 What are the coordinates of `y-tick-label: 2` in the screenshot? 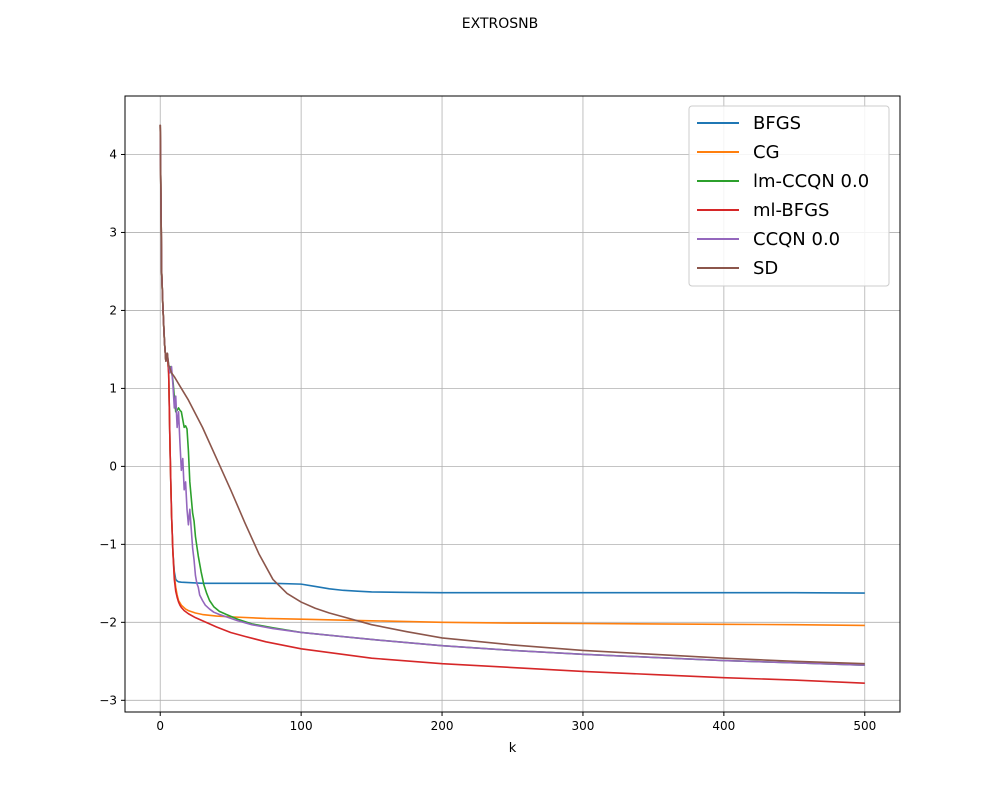 It's located at (113, 310).